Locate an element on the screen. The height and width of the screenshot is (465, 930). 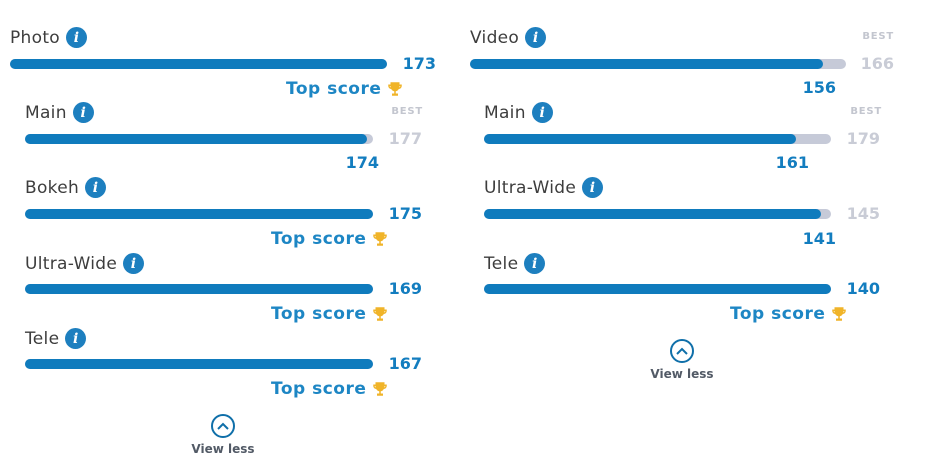
photo-score-value: 173 is located at coordinates (419, 63).